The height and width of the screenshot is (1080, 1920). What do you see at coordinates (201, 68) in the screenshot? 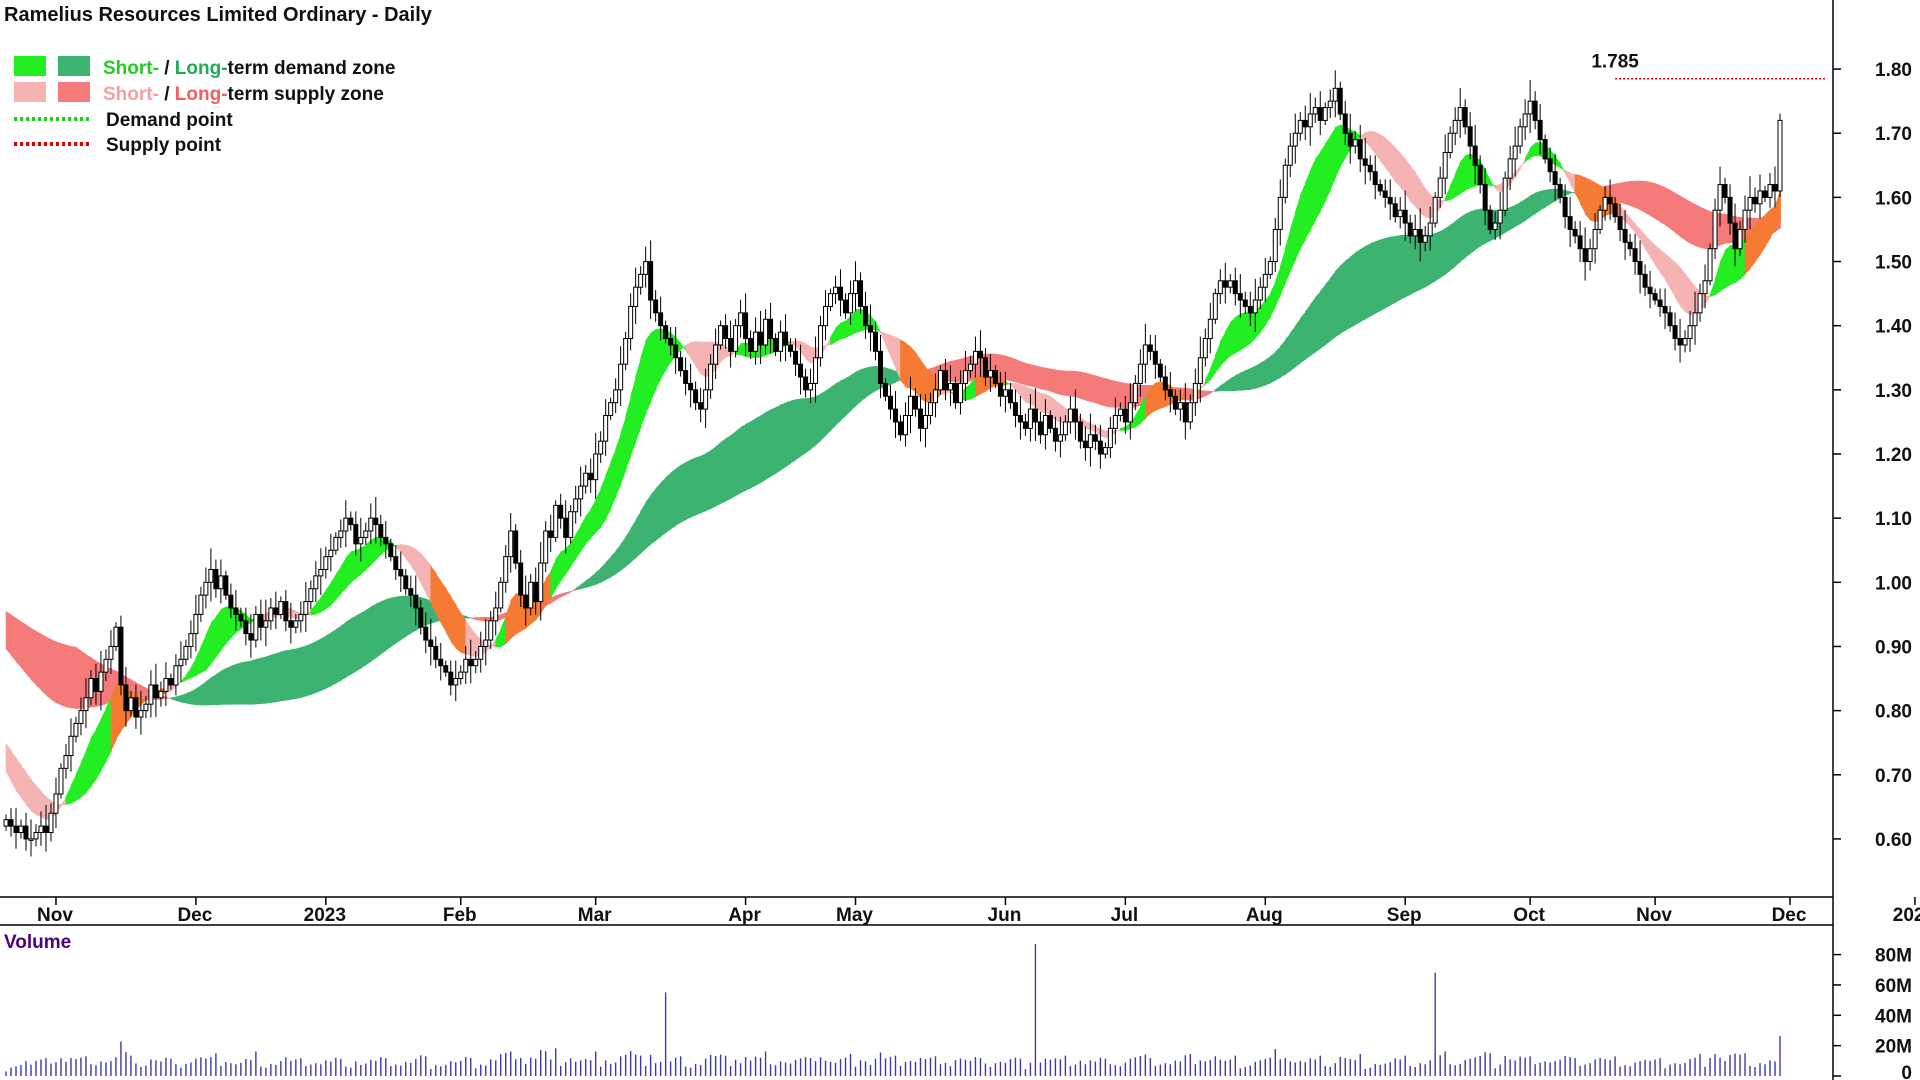
I see `legend-demand-long: Long-` at bounding box center [201, 68].